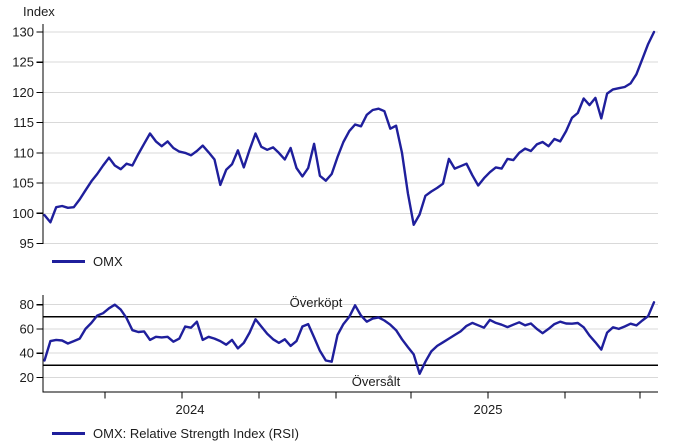  What do you see at coordinates (23, 183) in the screenshot?
I see `omx-y-tick-label: 105` at bounding box center [23, 183].